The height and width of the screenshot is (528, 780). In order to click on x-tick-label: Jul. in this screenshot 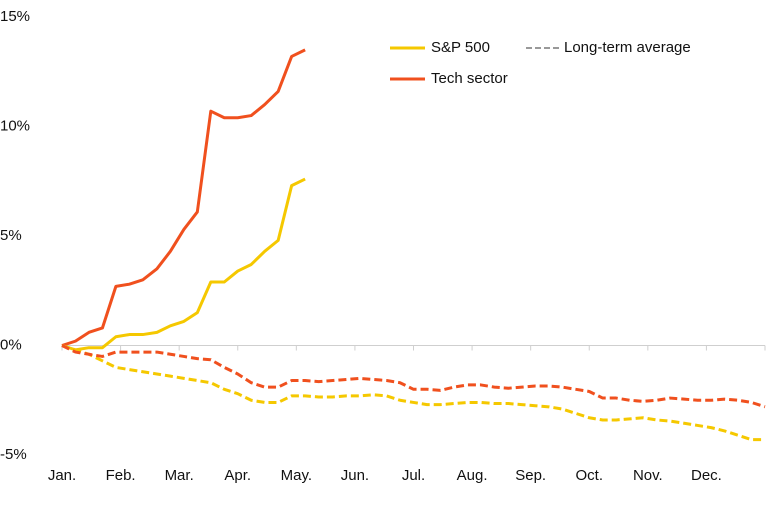, I will do `click(413, 475)`.